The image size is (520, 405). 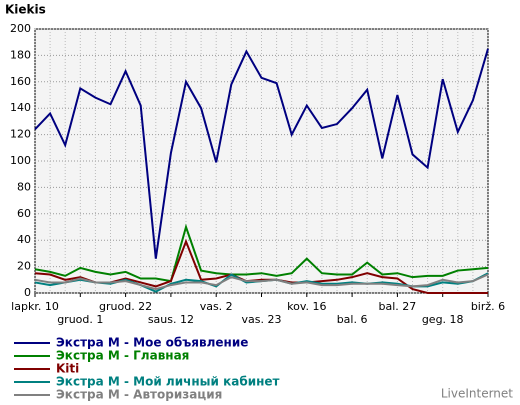 What do you see at coordinates (24, 186) in the screenshot?
I see `y-tick-label: 80` at bounding box center [24, 186].